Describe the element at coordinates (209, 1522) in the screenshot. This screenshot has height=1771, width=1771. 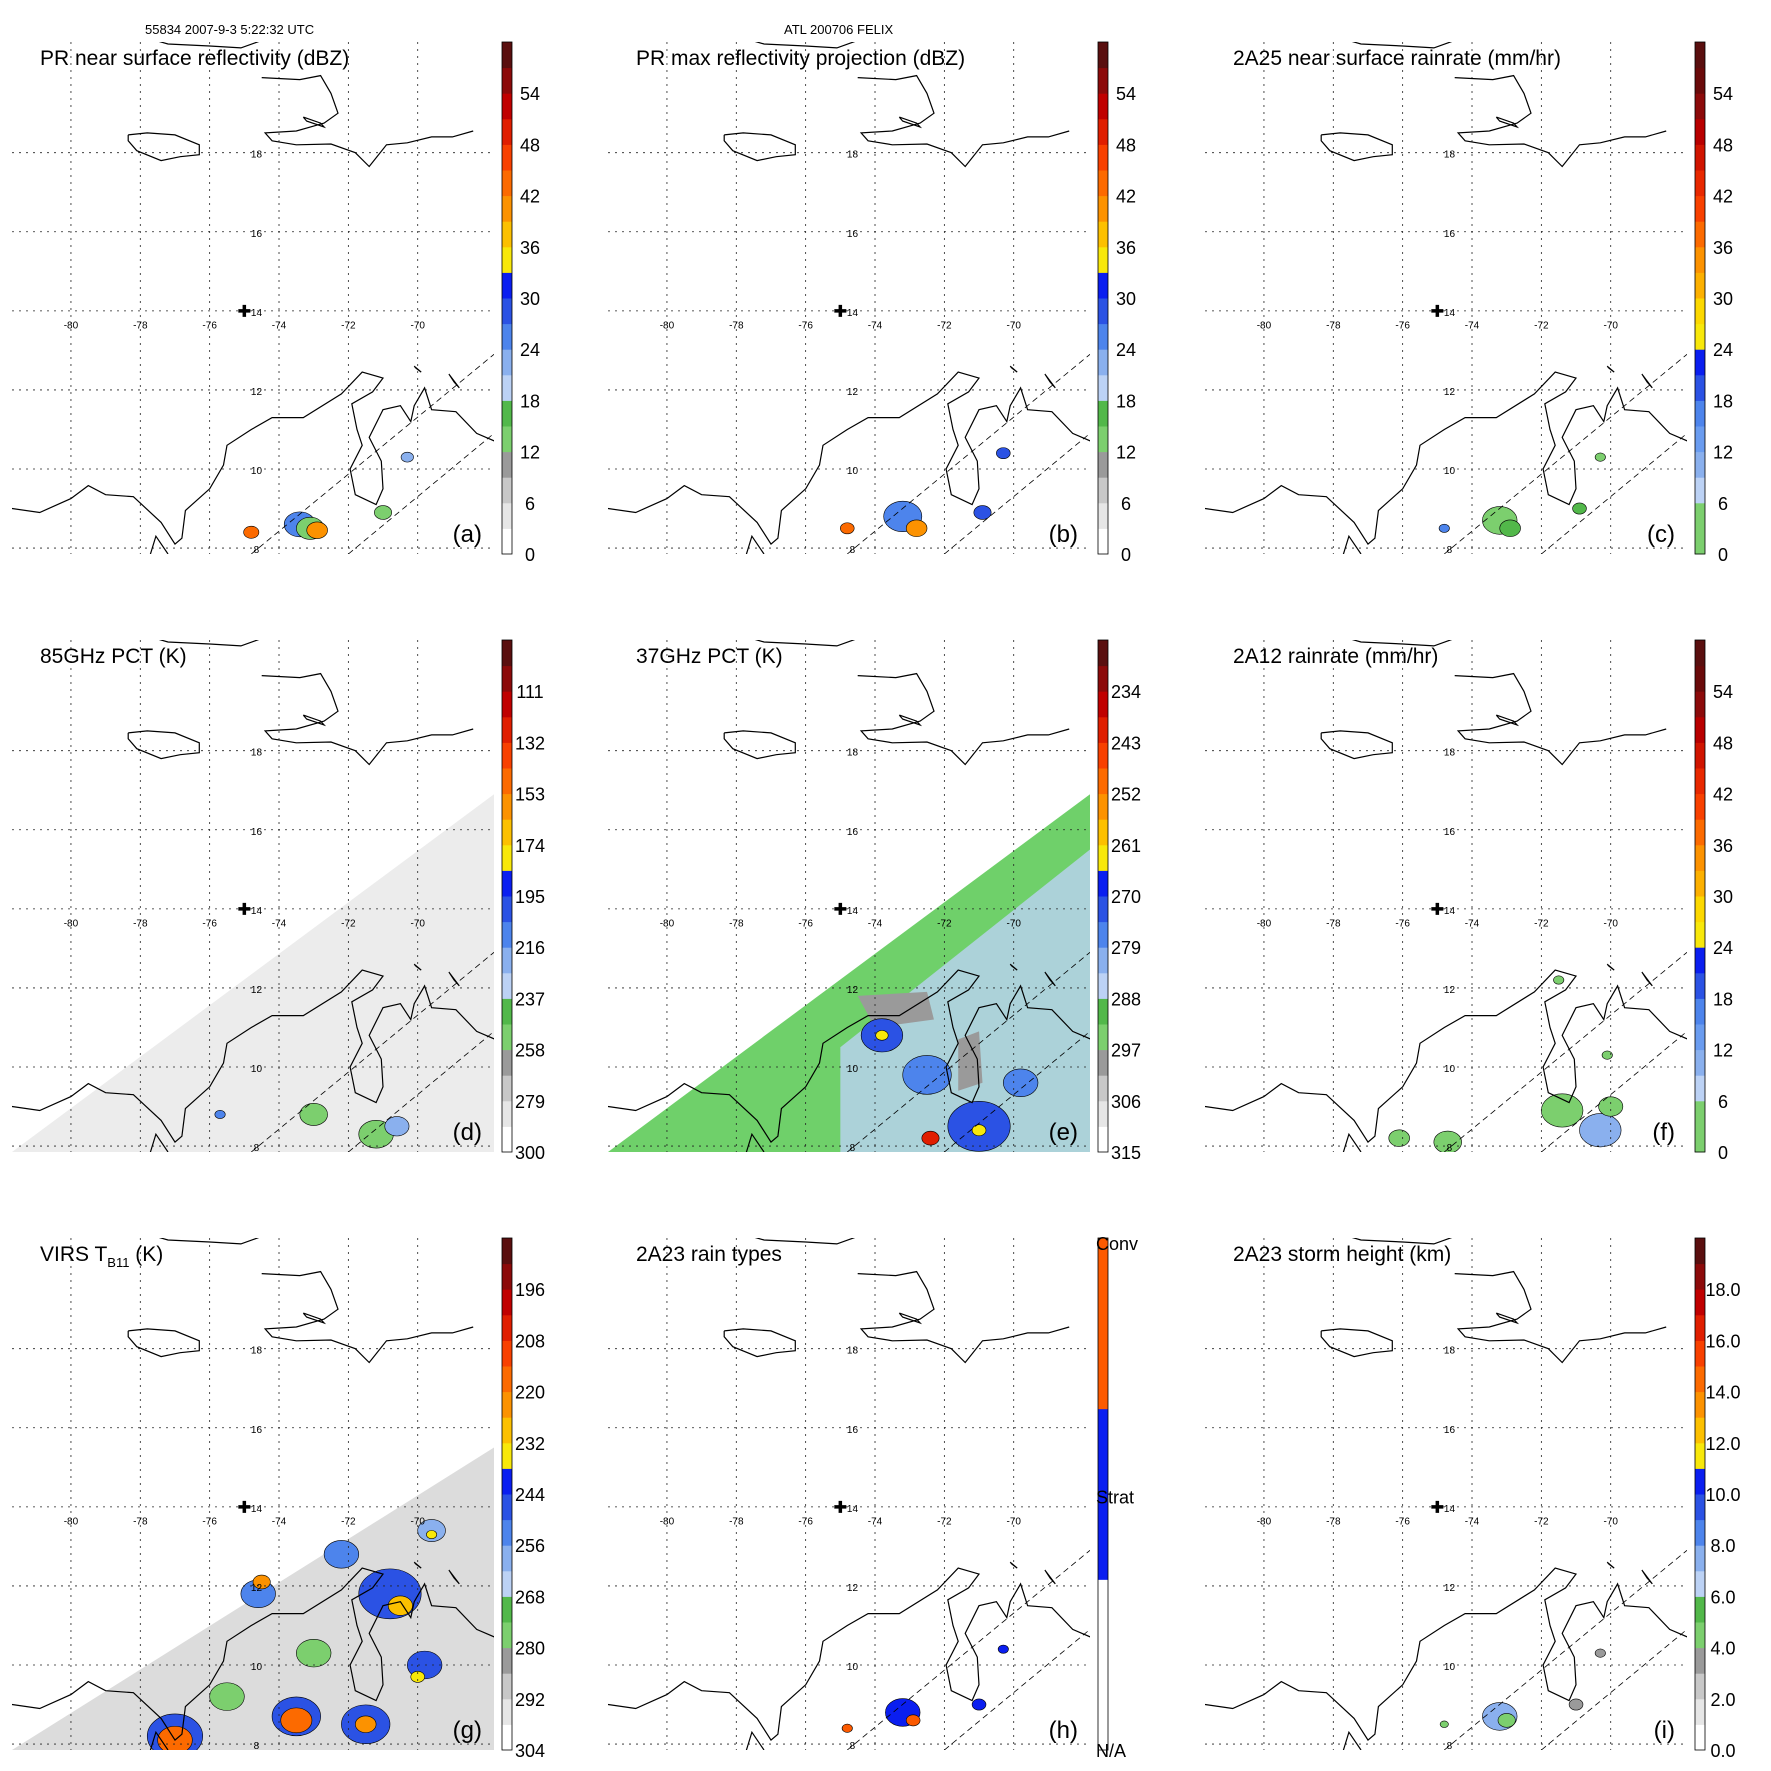
I see `lon-label: -76` at that location.